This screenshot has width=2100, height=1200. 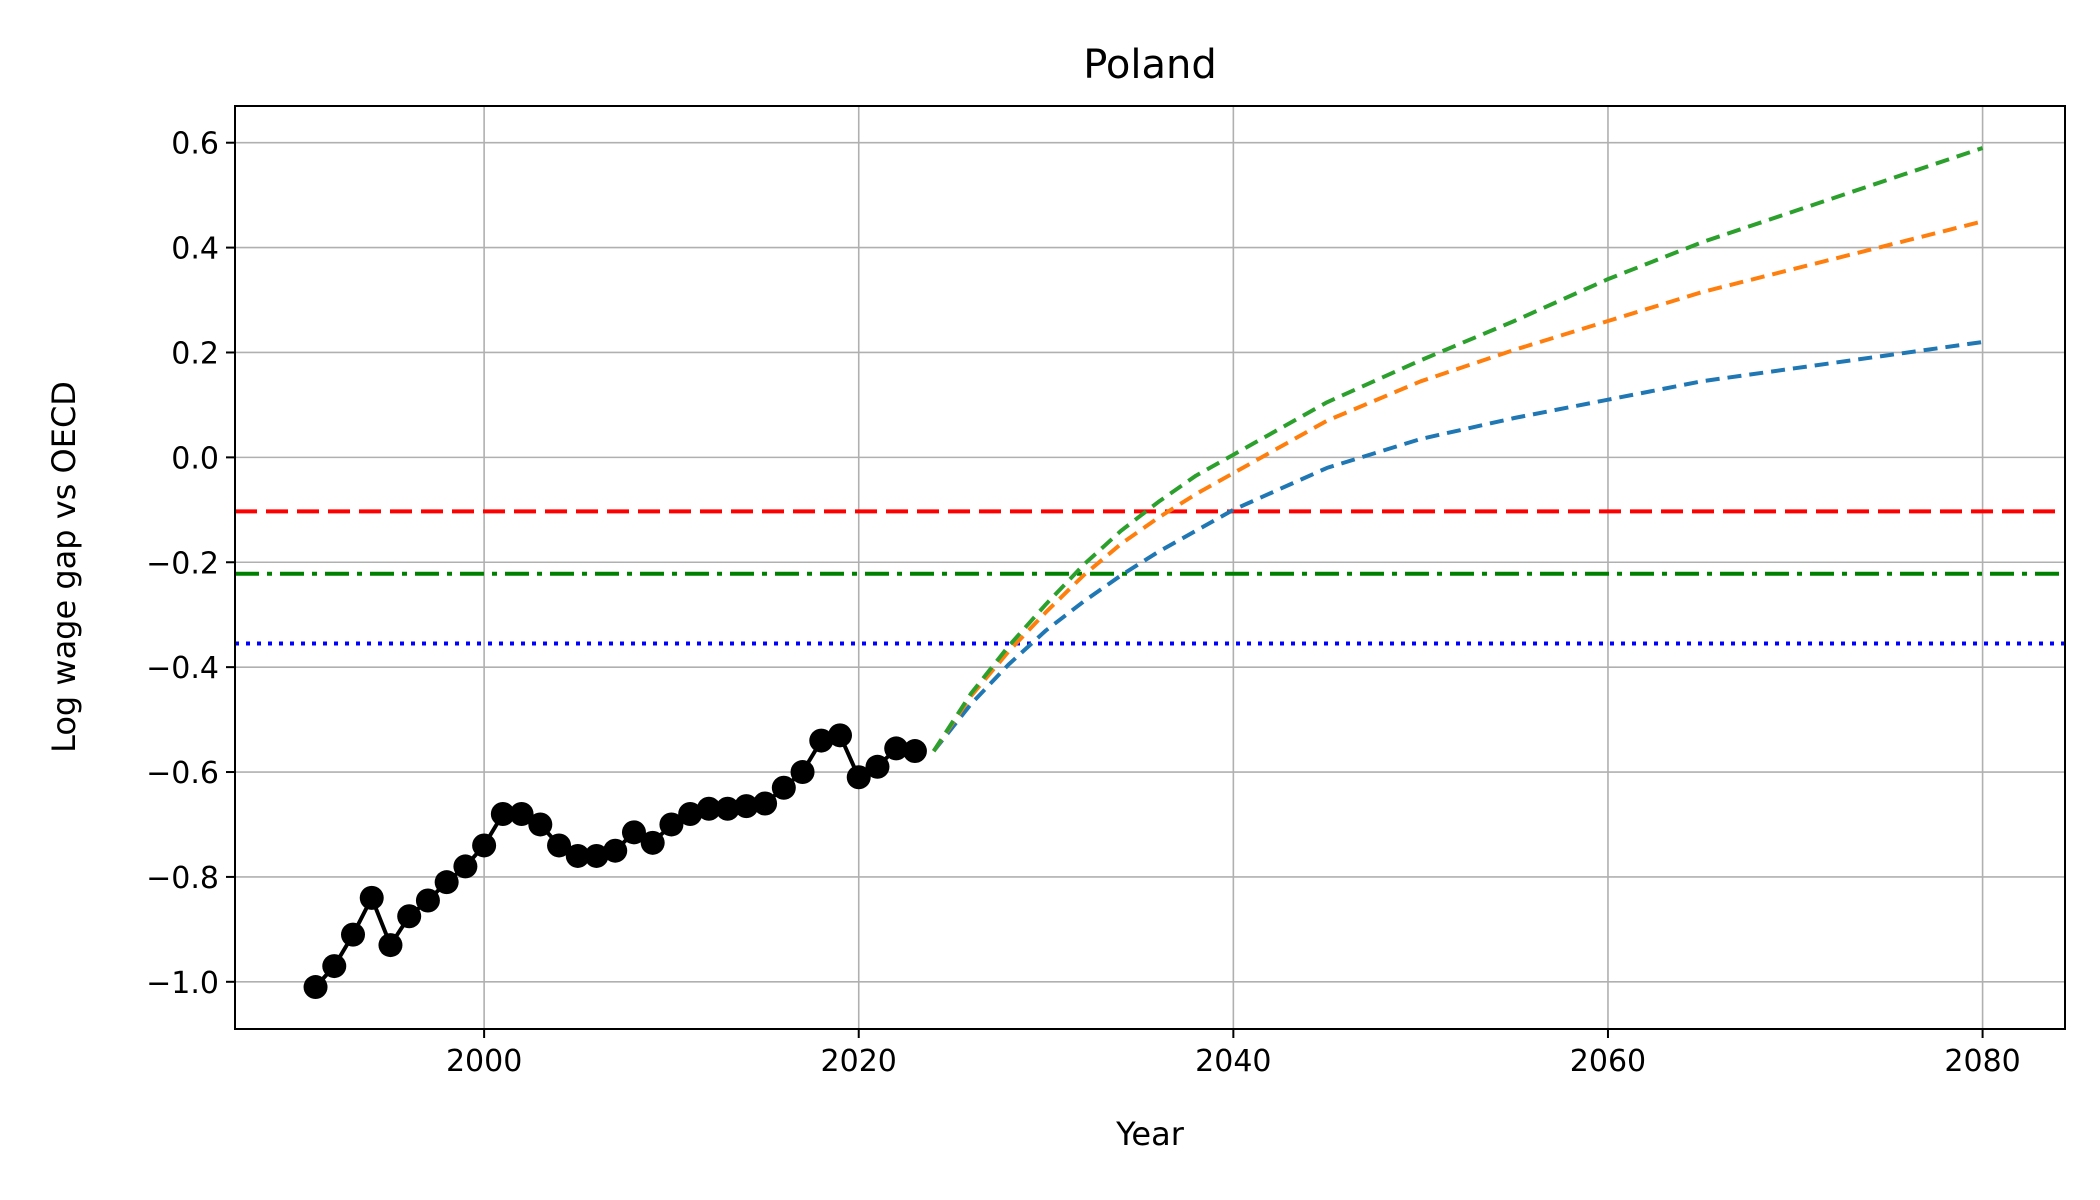 What do you see at coordinates (182, 563) in the screenshot?
I see `y-tick-label: −0.2` at bounding box center [182, 563].